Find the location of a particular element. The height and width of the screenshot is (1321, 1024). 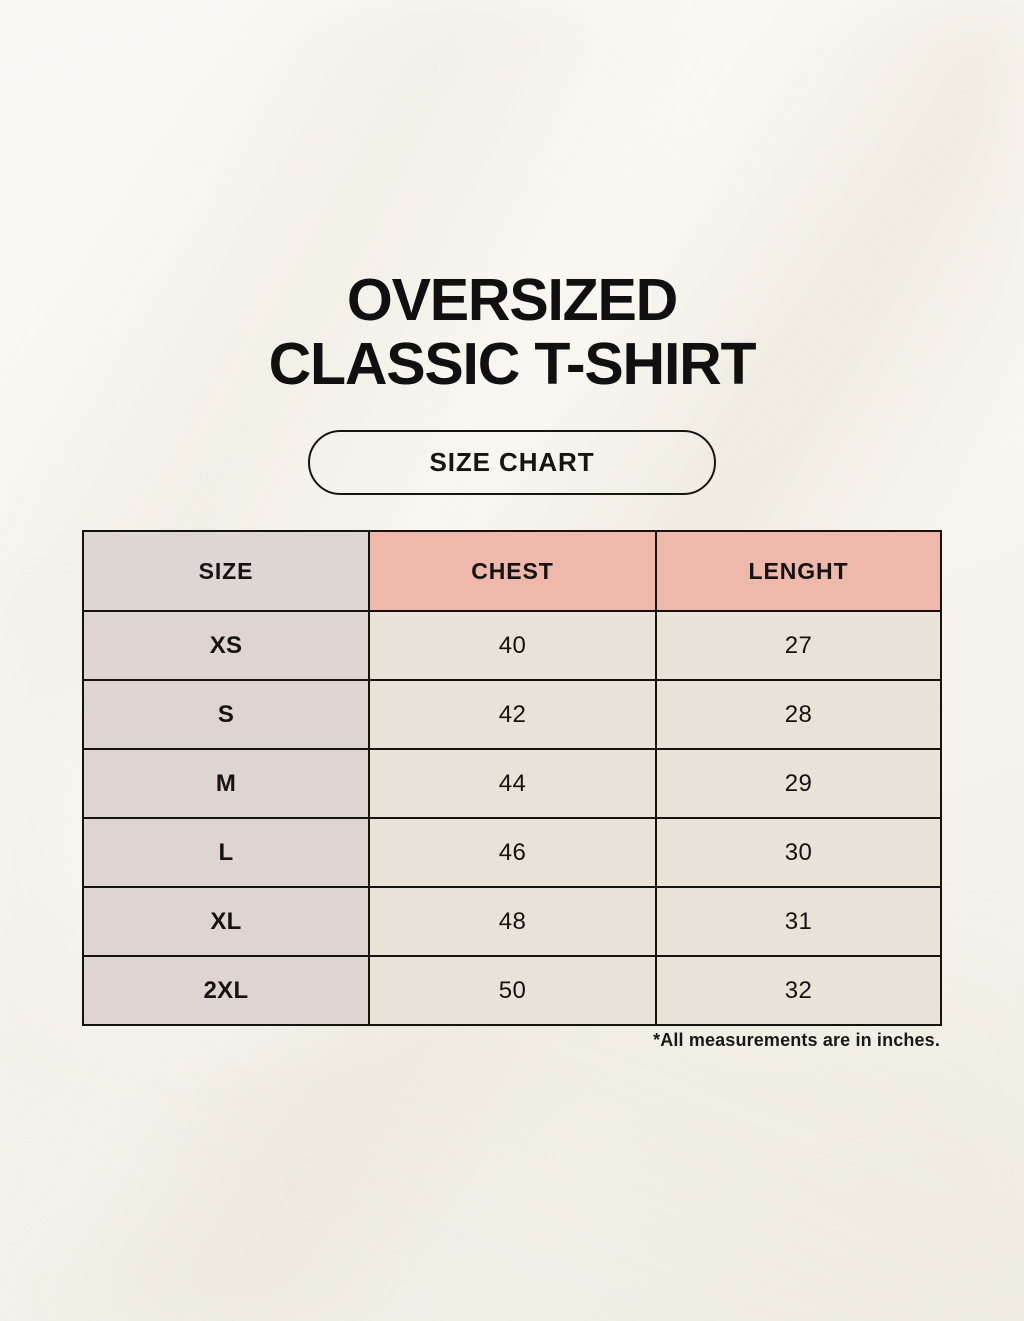

cell-length: 30 is located at coordinates (798, 852).